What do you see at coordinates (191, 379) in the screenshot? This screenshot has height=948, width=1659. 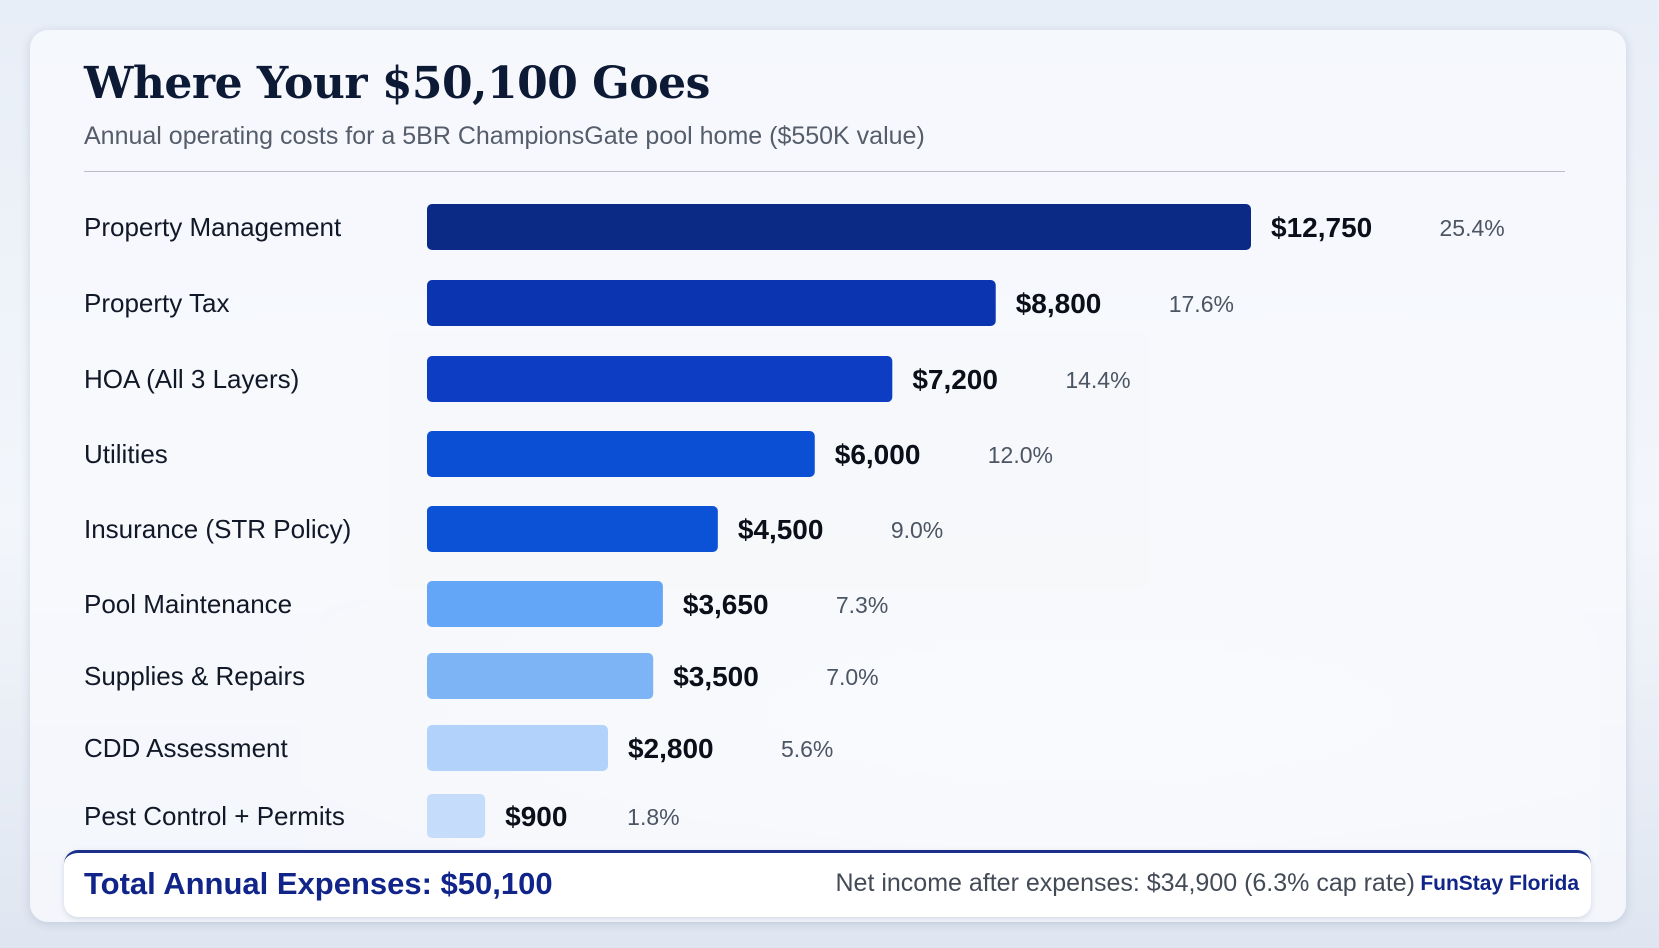 I see `category-label: HOA (All 3 Layers)` at bounding box center [191, 379].